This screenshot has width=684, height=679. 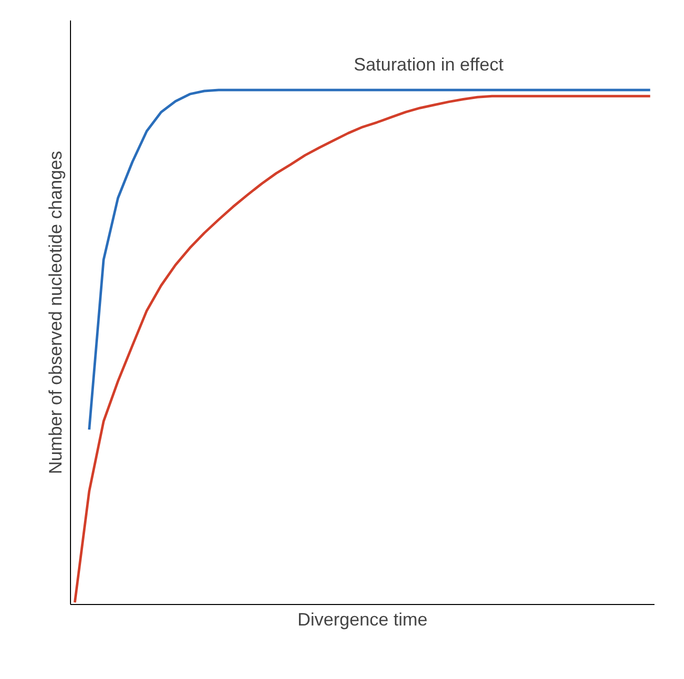 What do you see at coordinates (429, 64) in the screenshot?
I see `text: Saturation in effect` at bounding box center [429, 64].